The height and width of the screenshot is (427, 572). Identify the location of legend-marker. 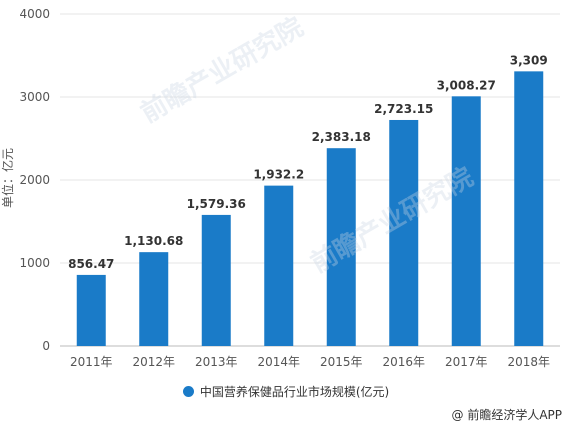
(188, 391).